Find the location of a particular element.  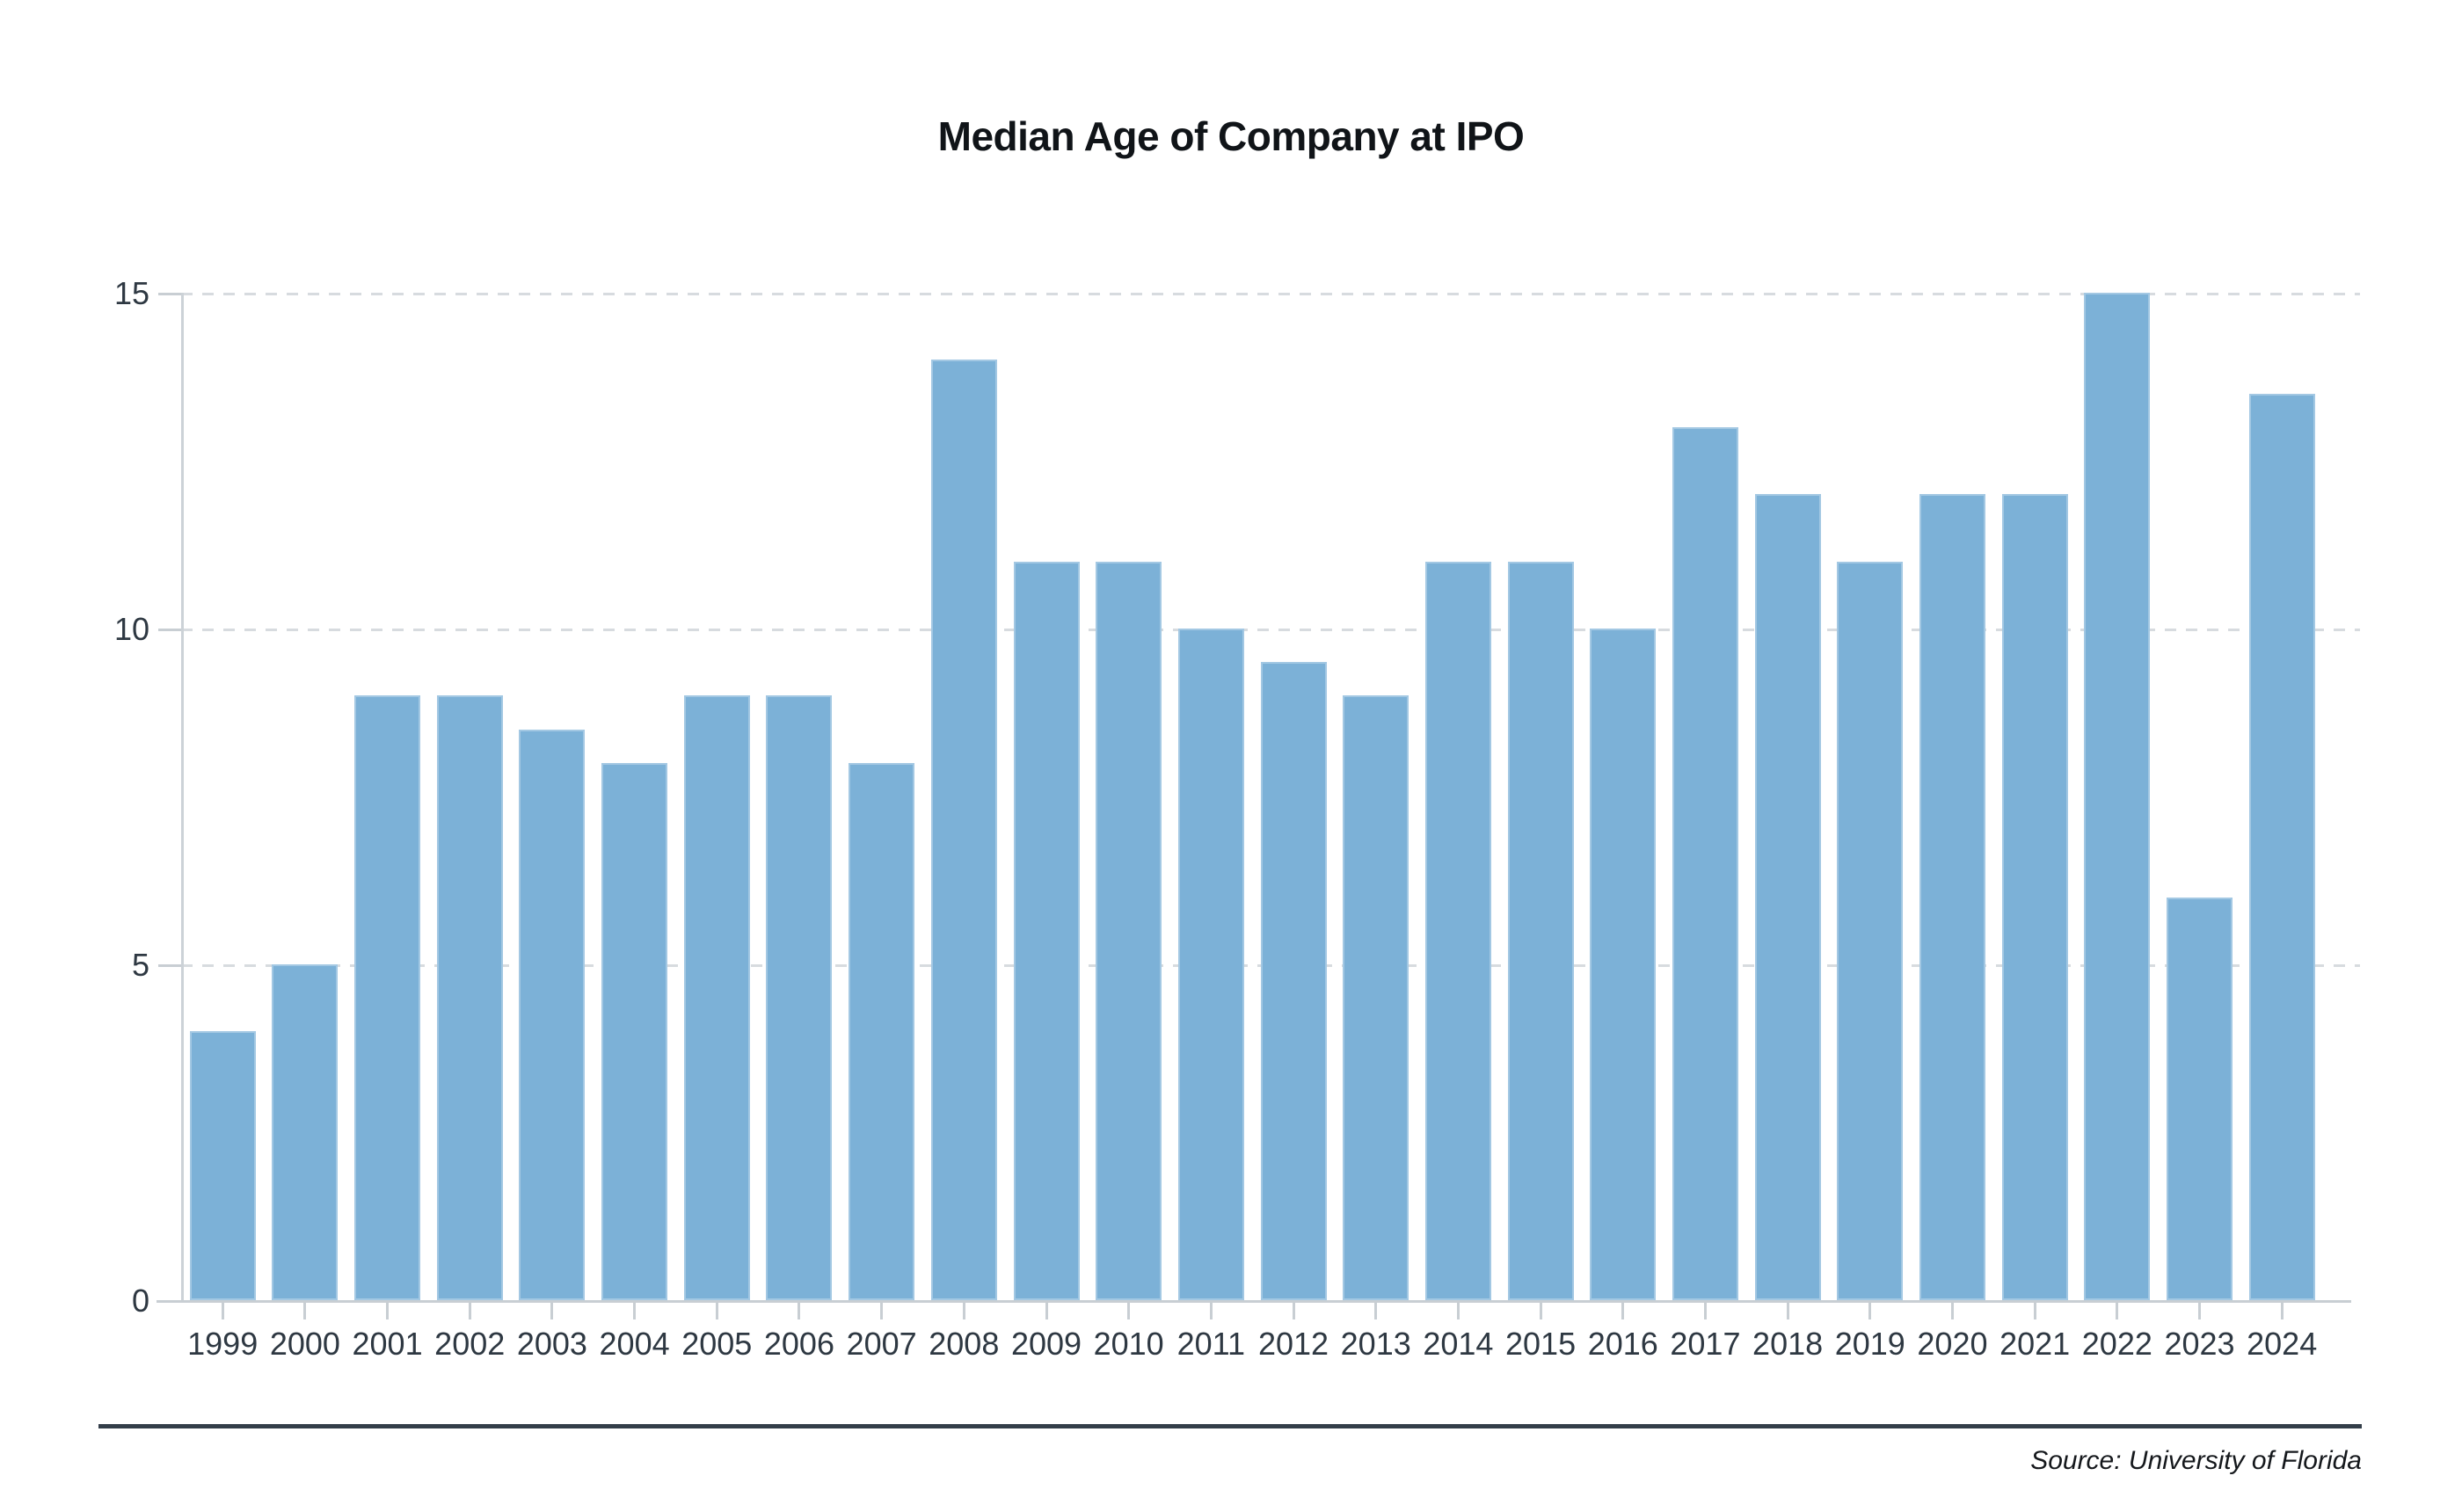

x-tick-label: 2005 is located at coordinates (717, 1344).